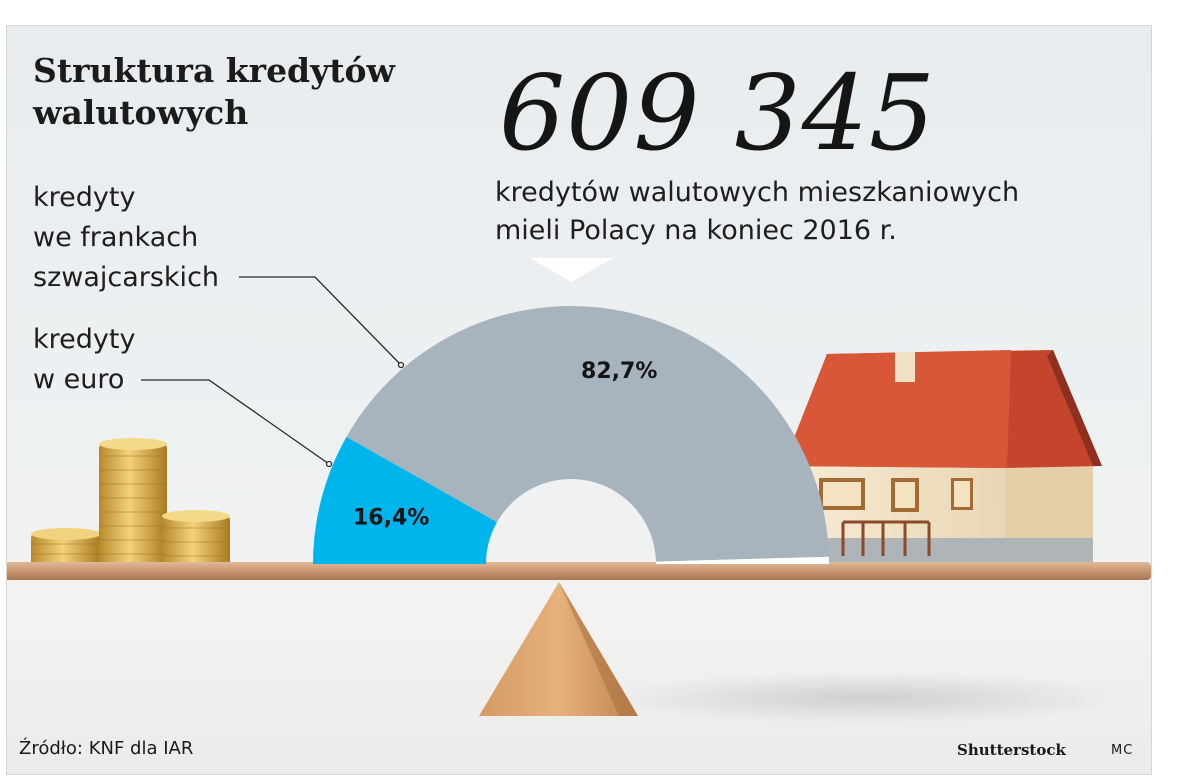 This screenshot has height=782, width=1200. Describe the element at coordinates (391, 518) in the screenshot. I see `donut-label-eur: 16,4%` at that location.